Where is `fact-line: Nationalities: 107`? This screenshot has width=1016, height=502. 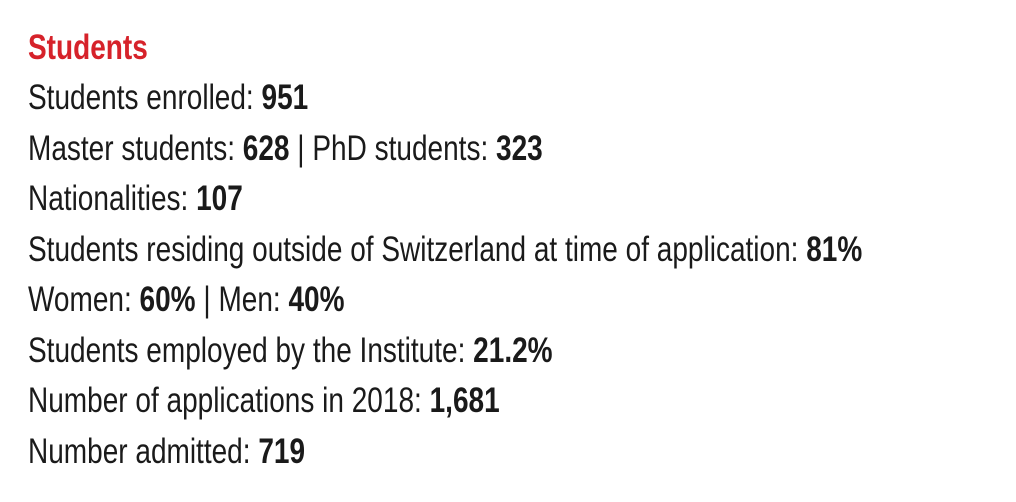
fact-line: Nationalities: 107 is located at coordinates (135, 199).